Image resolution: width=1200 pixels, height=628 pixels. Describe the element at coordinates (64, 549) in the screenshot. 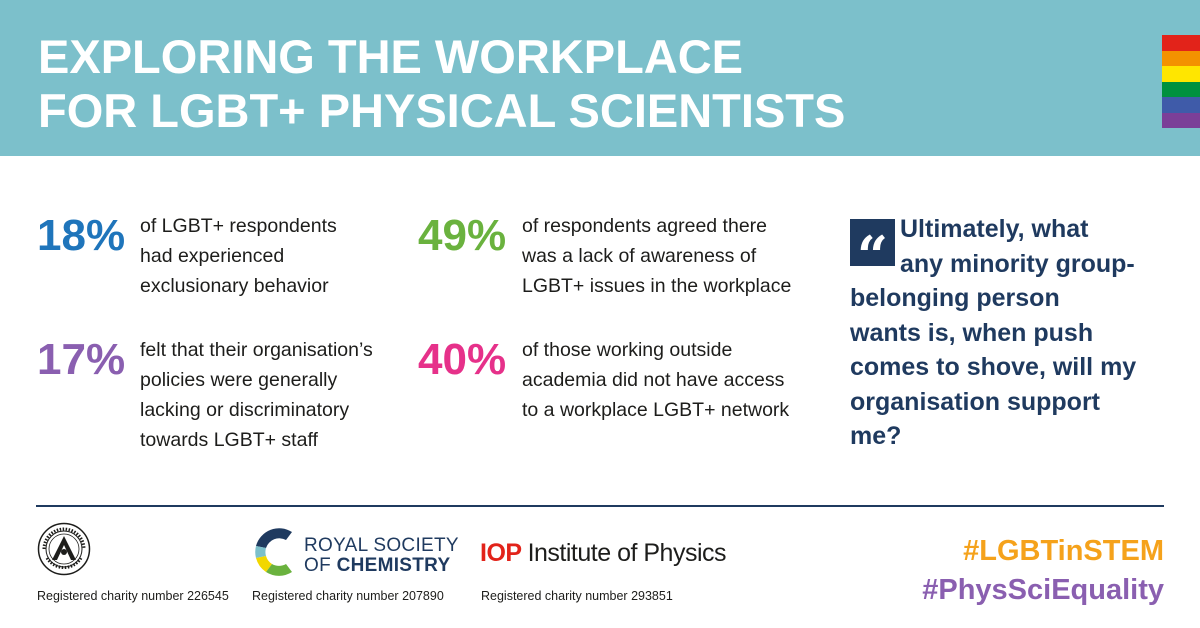

I see `ras-seal-logo` at that location.